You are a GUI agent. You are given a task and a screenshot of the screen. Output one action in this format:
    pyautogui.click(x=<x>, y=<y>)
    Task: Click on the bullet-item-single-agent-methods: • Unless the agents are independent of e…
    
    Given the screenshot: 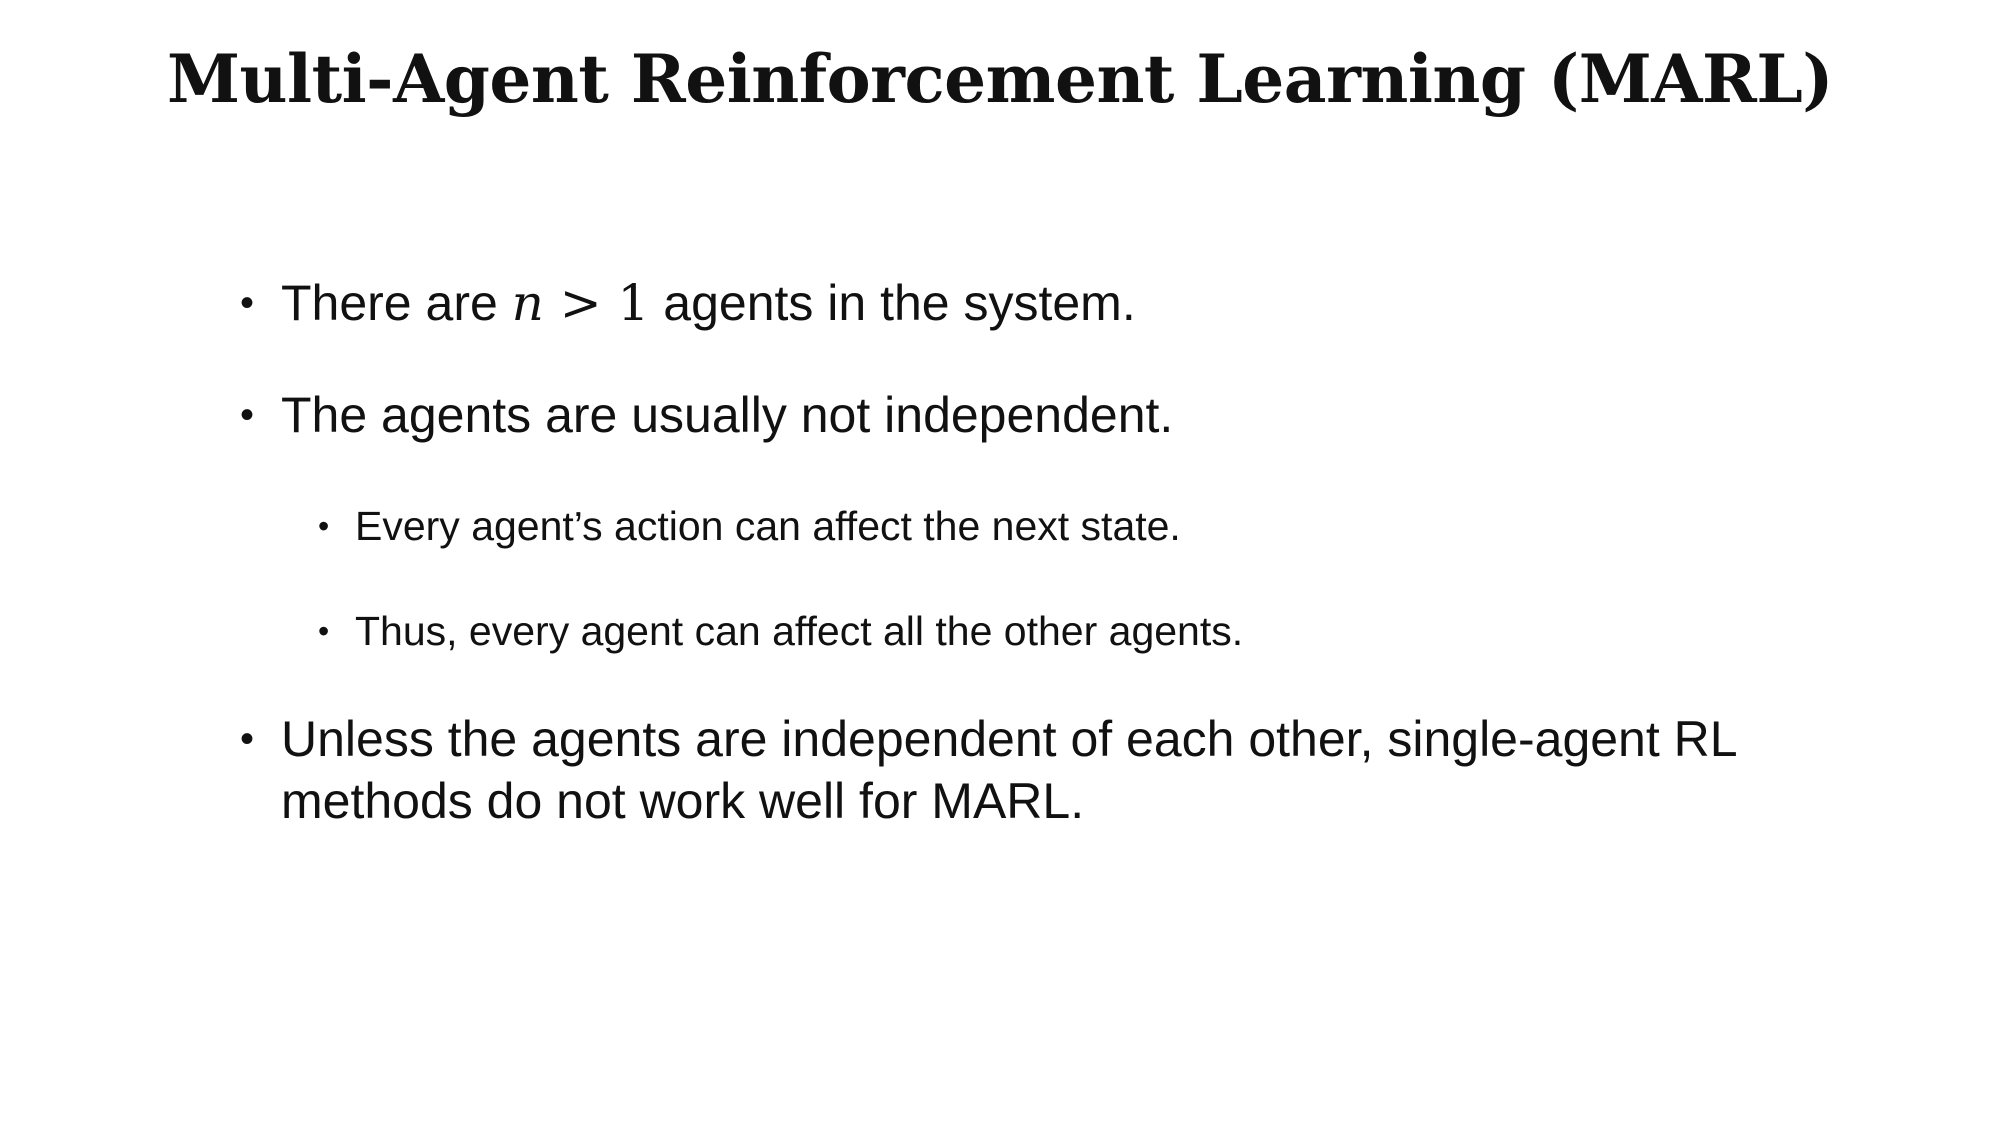 What is the action you would take?
    pyautogui.click(x=1005, y=770)
    